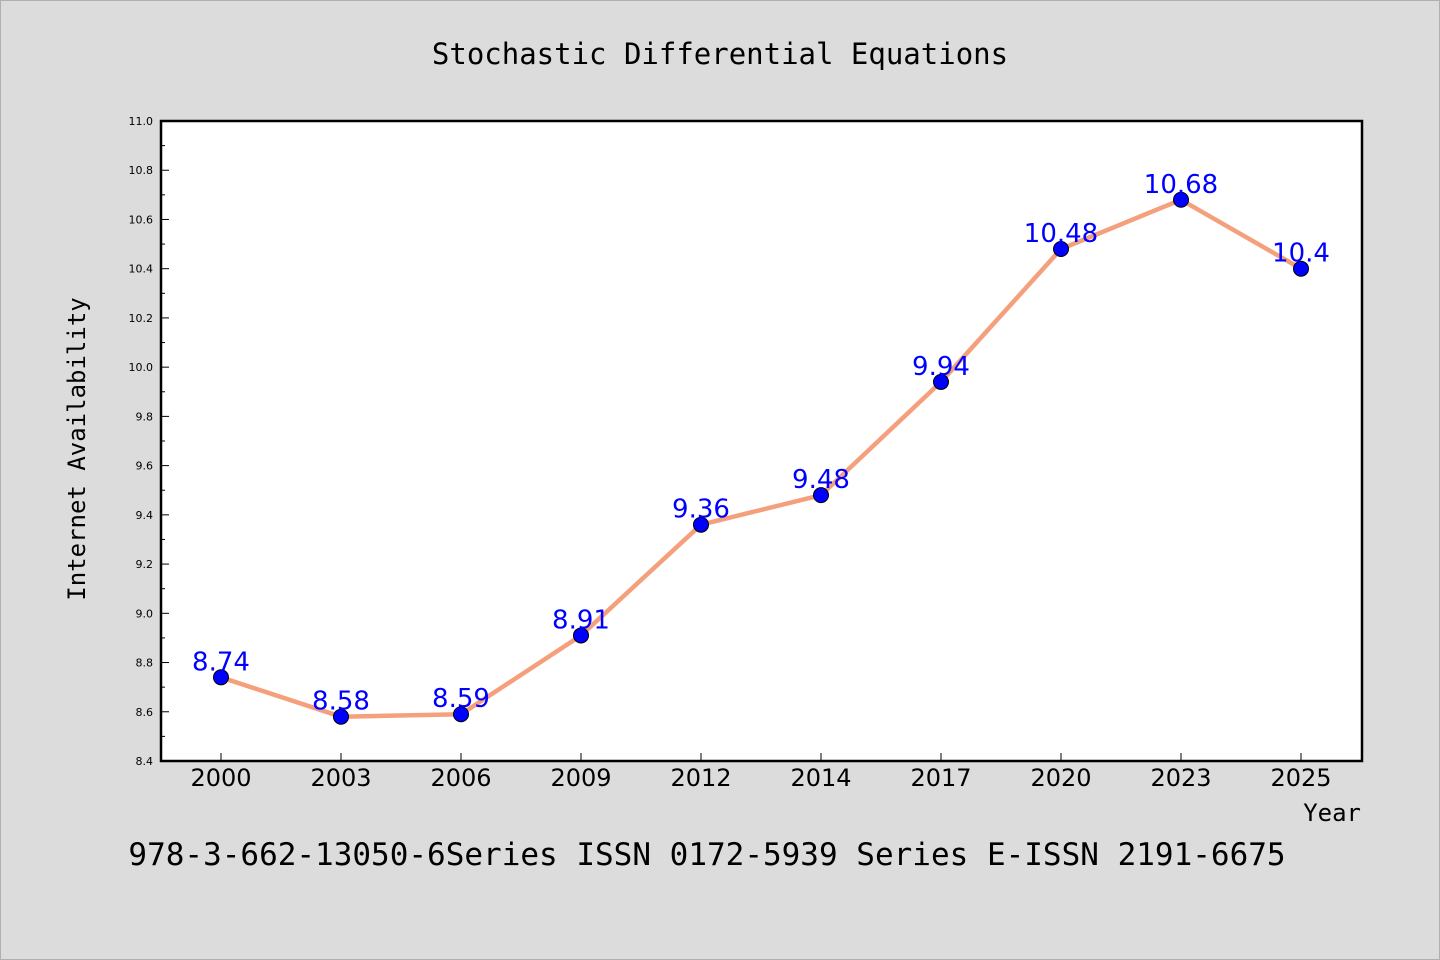 Image resolution: width=1440 pixels, height=960 pixels. Describe the element at coordinates (1181, 185) in the screenshot. I see `data-label: 10.68` at that location.